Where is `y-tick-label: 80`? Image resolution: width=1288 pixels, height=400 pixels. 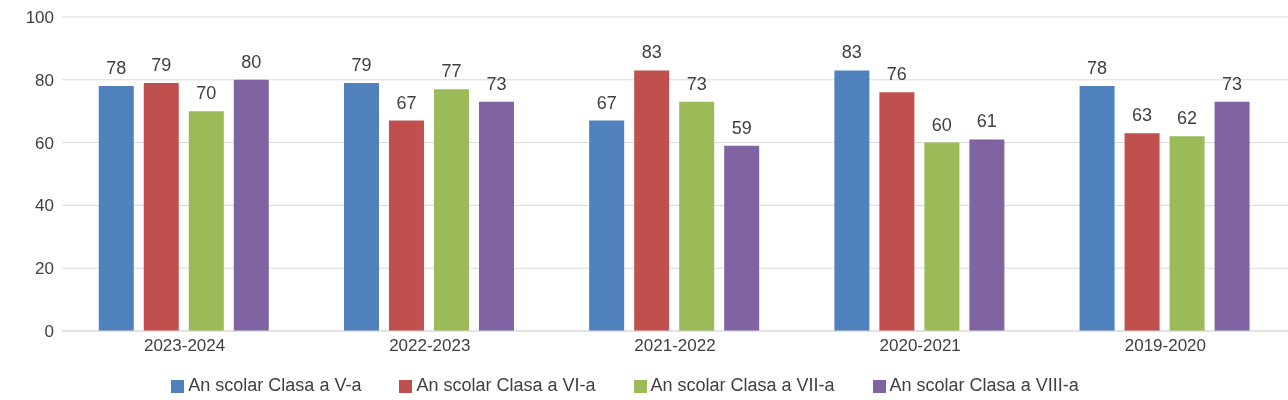 y-tick-label: 80 is located at coordinates (44, 80).